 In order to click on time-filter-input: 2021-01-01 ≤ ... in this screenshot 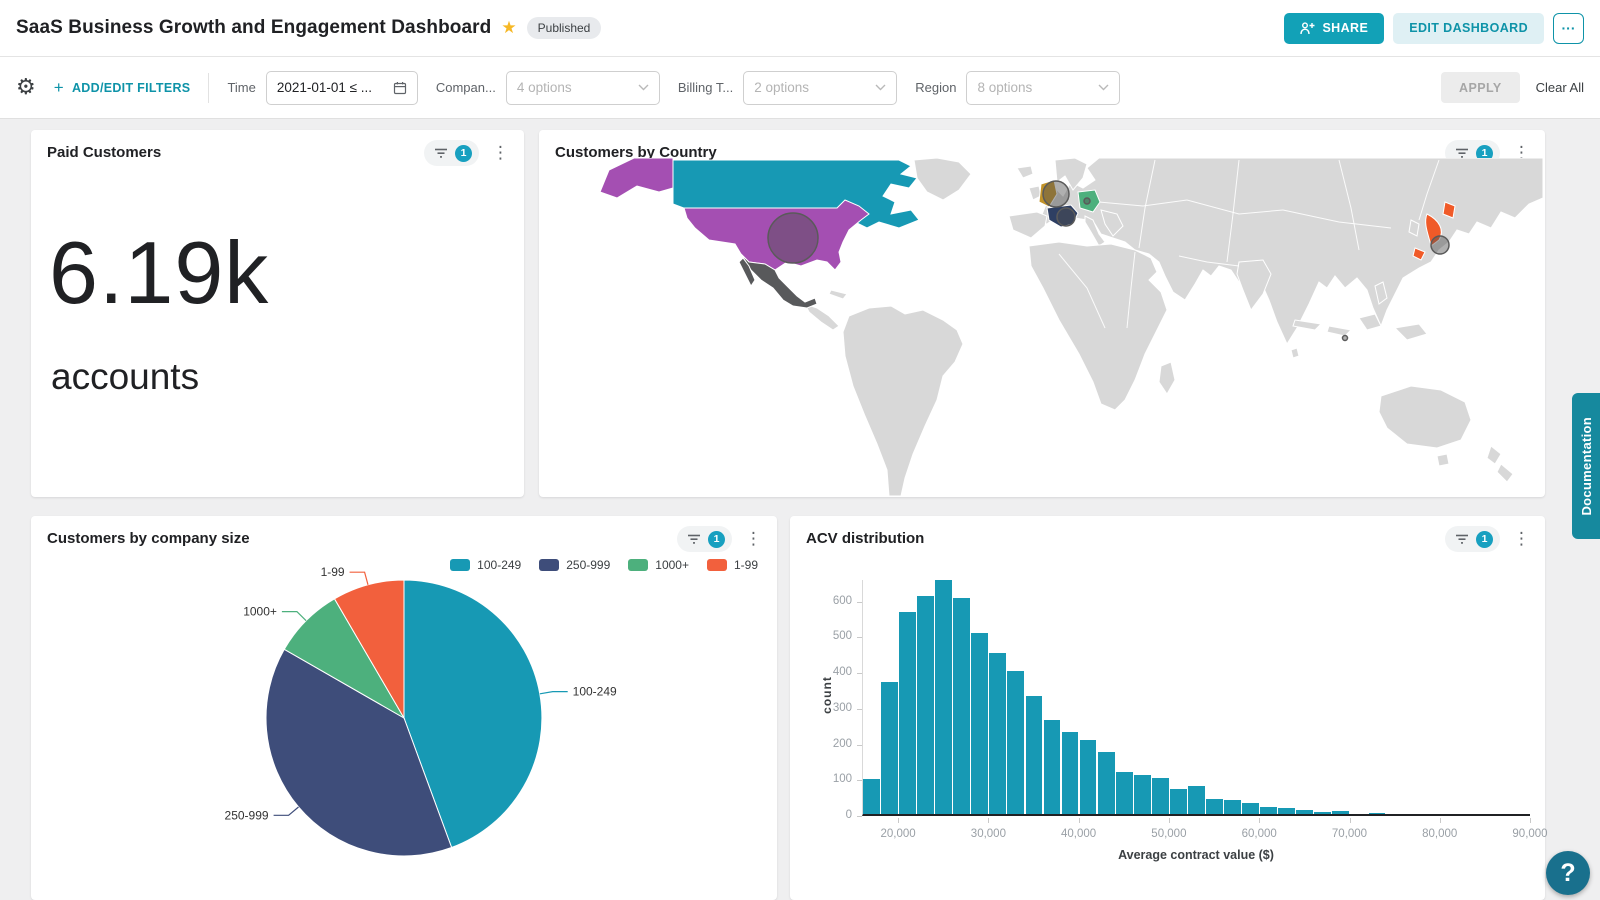, I will do `click(341, 87)`.